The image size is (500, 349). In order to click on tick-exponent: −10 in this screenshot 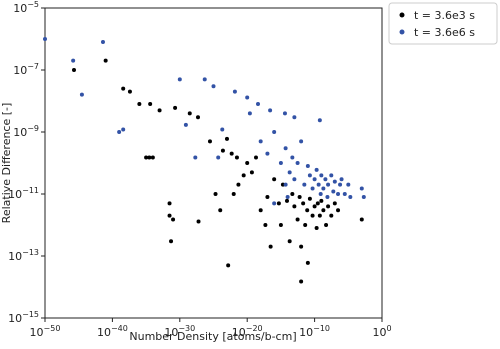, I will do `click(321, 328)`.